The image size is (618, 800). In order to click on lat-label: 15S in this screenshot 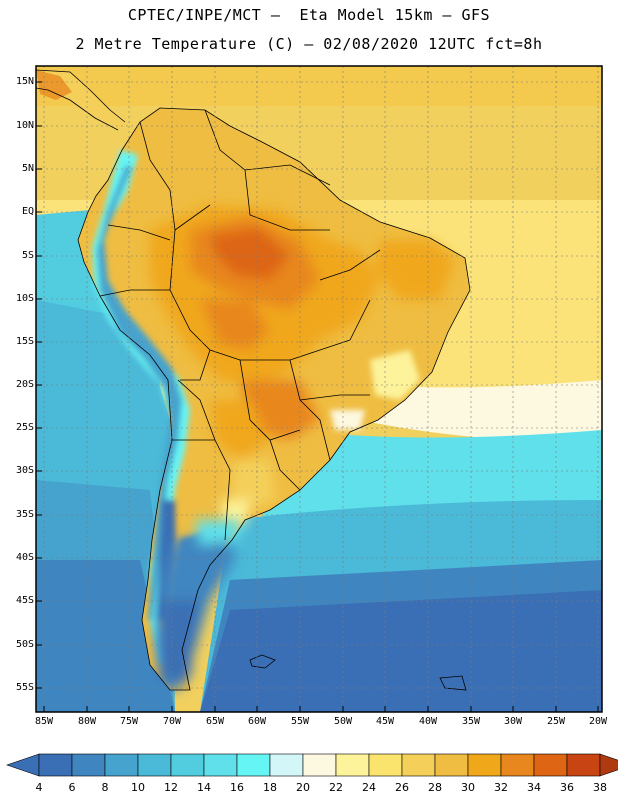, I will do `click(24, 341)`.